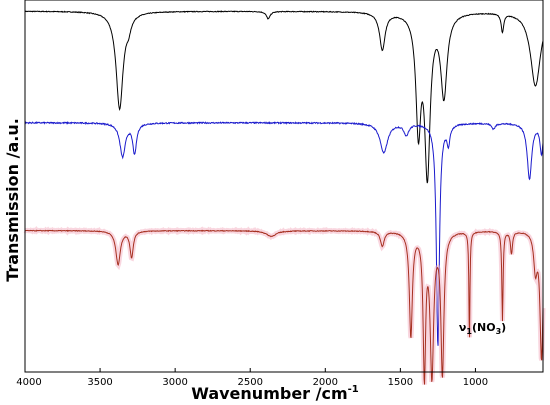  What do you see at coordinates (499, 331) in the screenshot?
I see `annotation-sub-3: 3` at bounding box center [499, 331].